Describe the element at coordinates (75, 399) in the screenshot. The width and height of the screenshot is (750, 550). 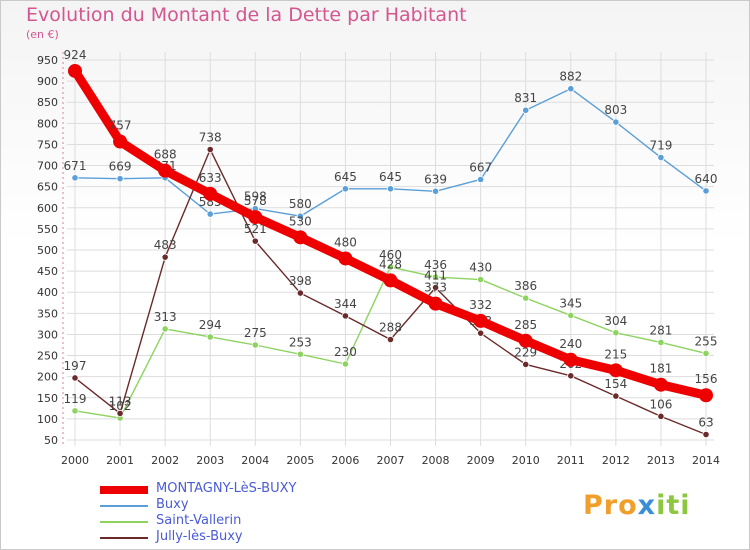
I see `data-label-saint-vallerin: 119` at that location.